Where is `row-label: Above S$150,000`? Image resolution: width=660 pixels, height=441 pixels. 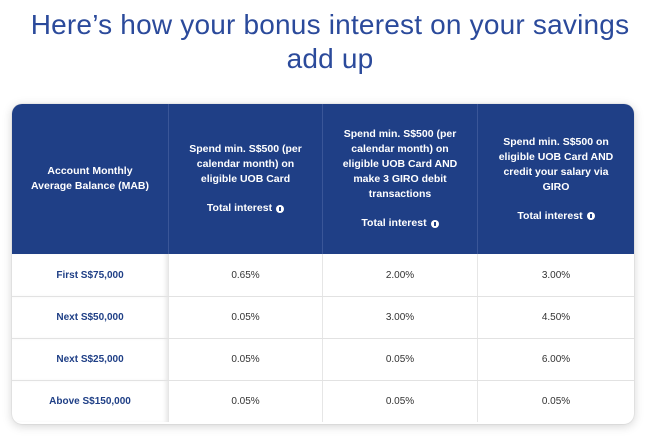 row-label: Above S$150,000 is located at coordinates (90, 401).